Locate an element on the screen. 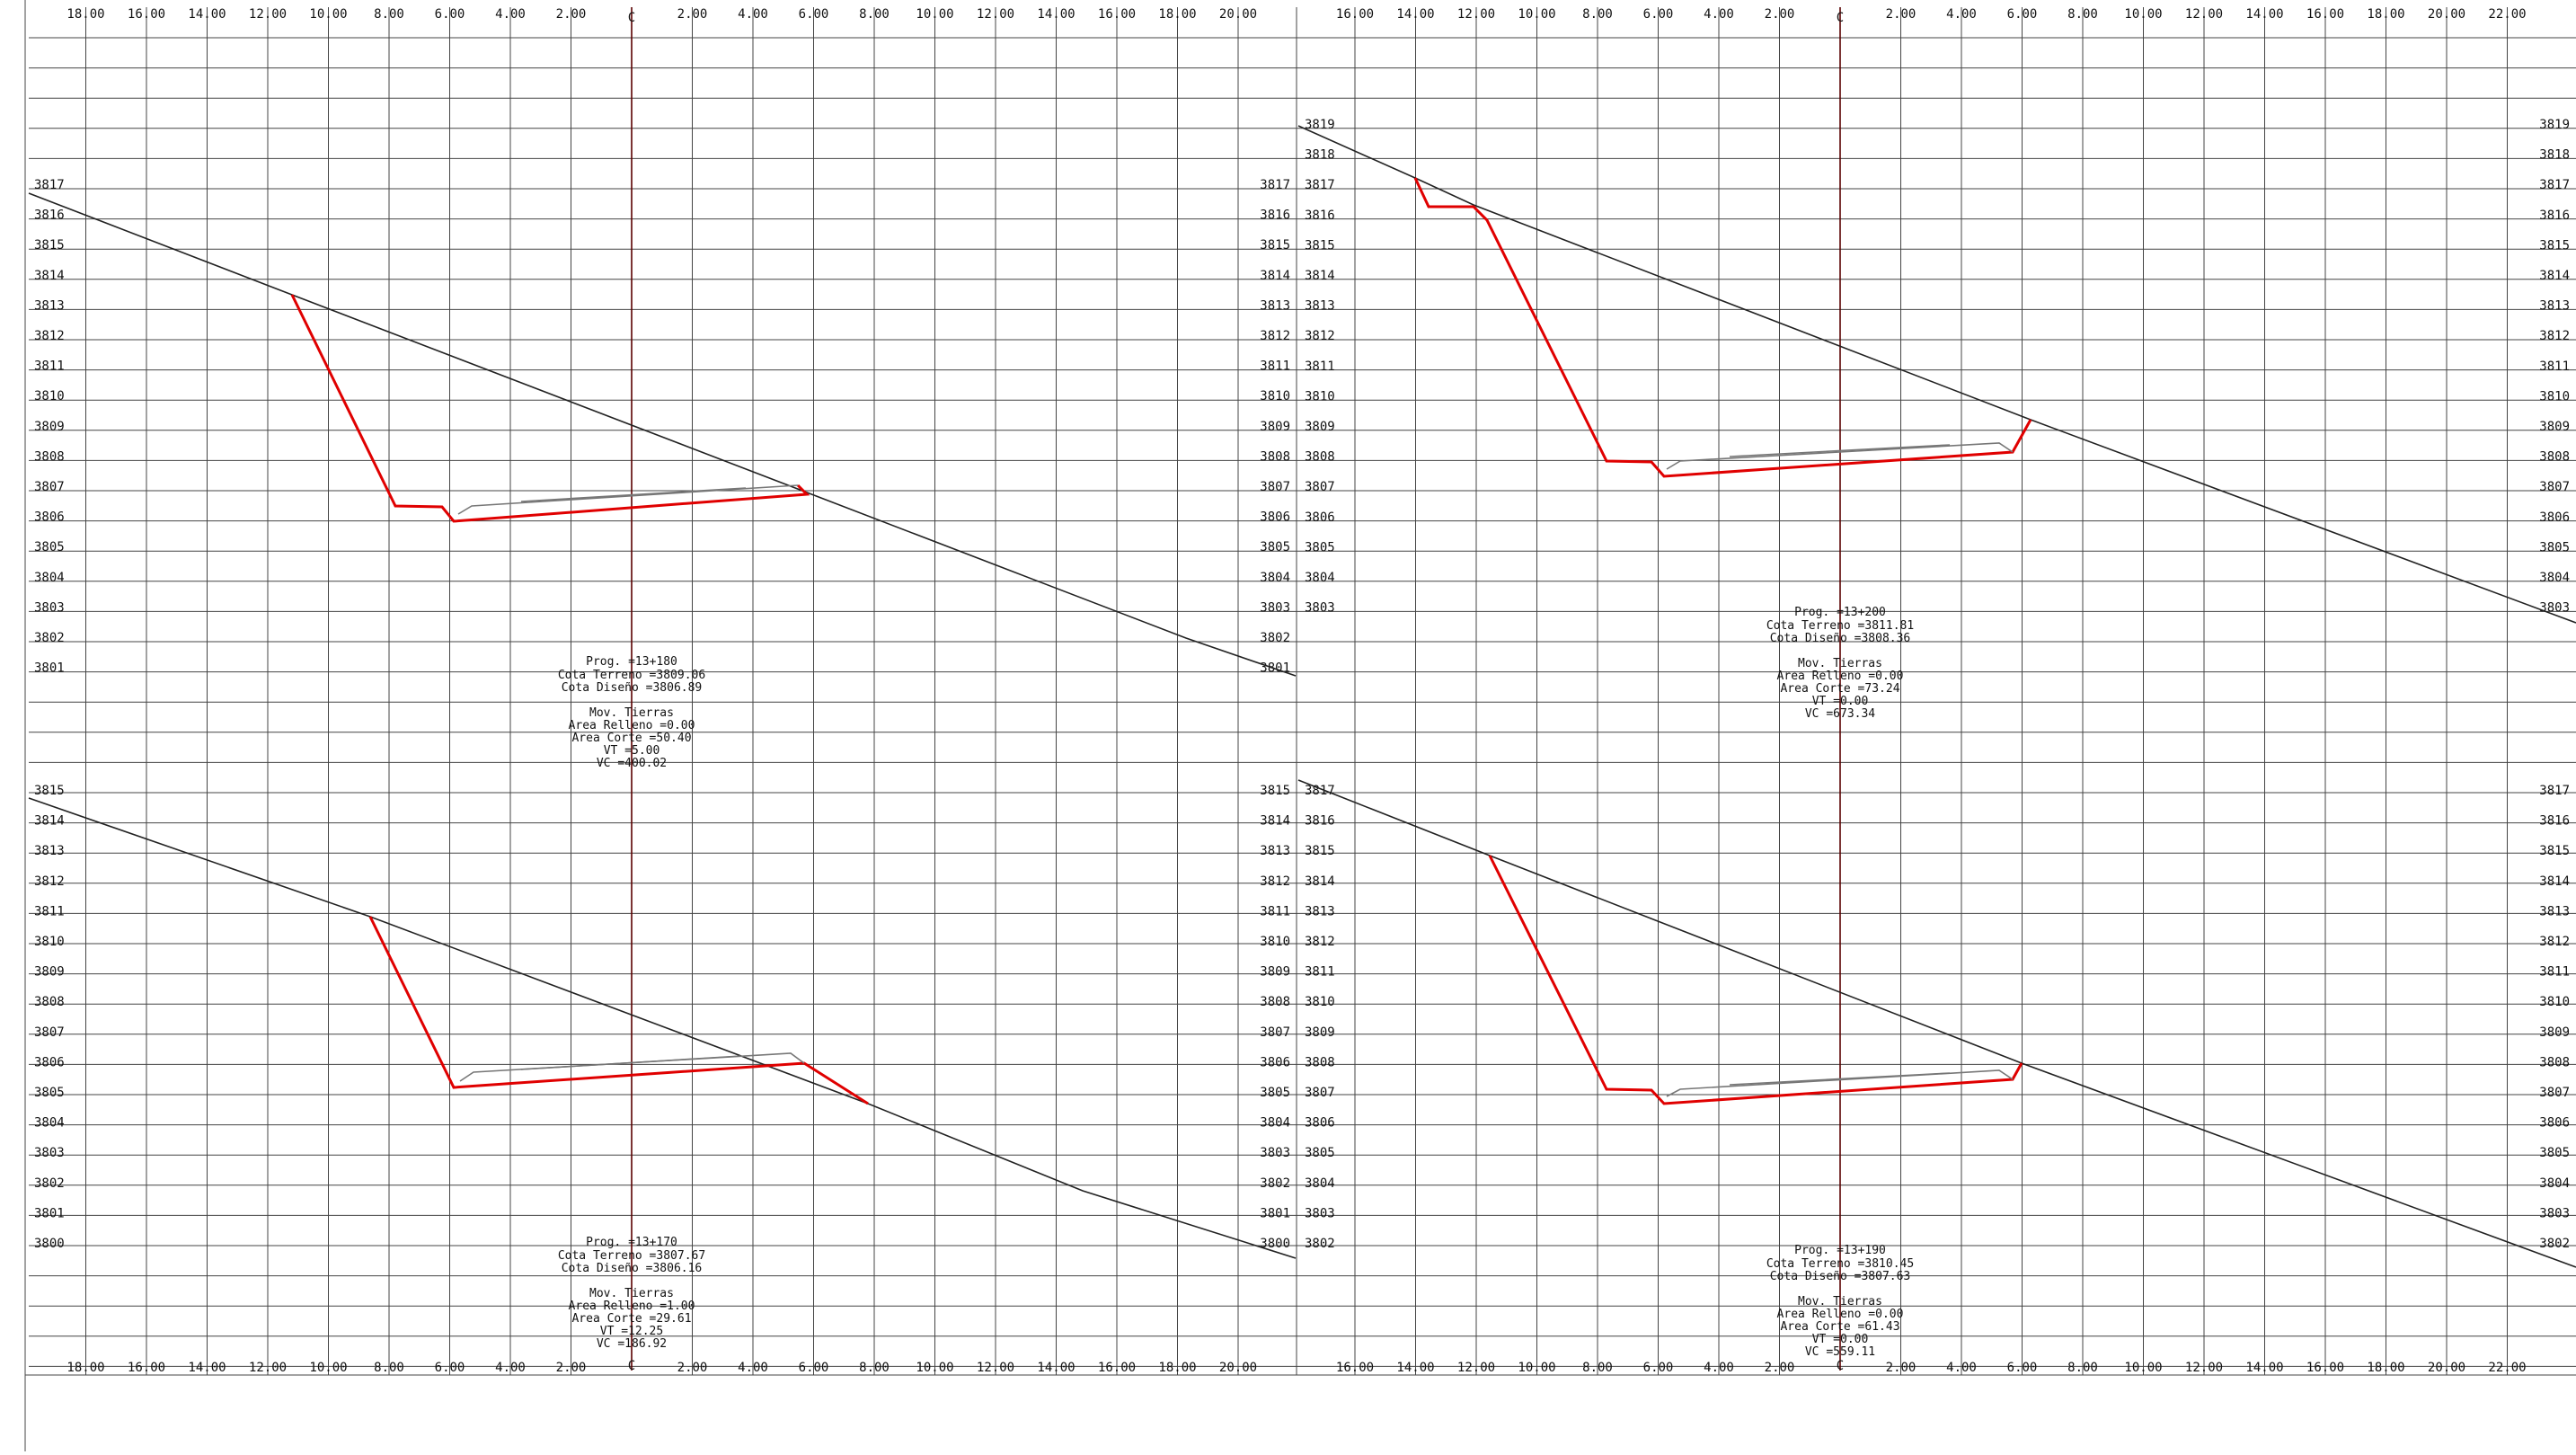  elevation-label-right: 3813 is located at coordinates (2554, 306).